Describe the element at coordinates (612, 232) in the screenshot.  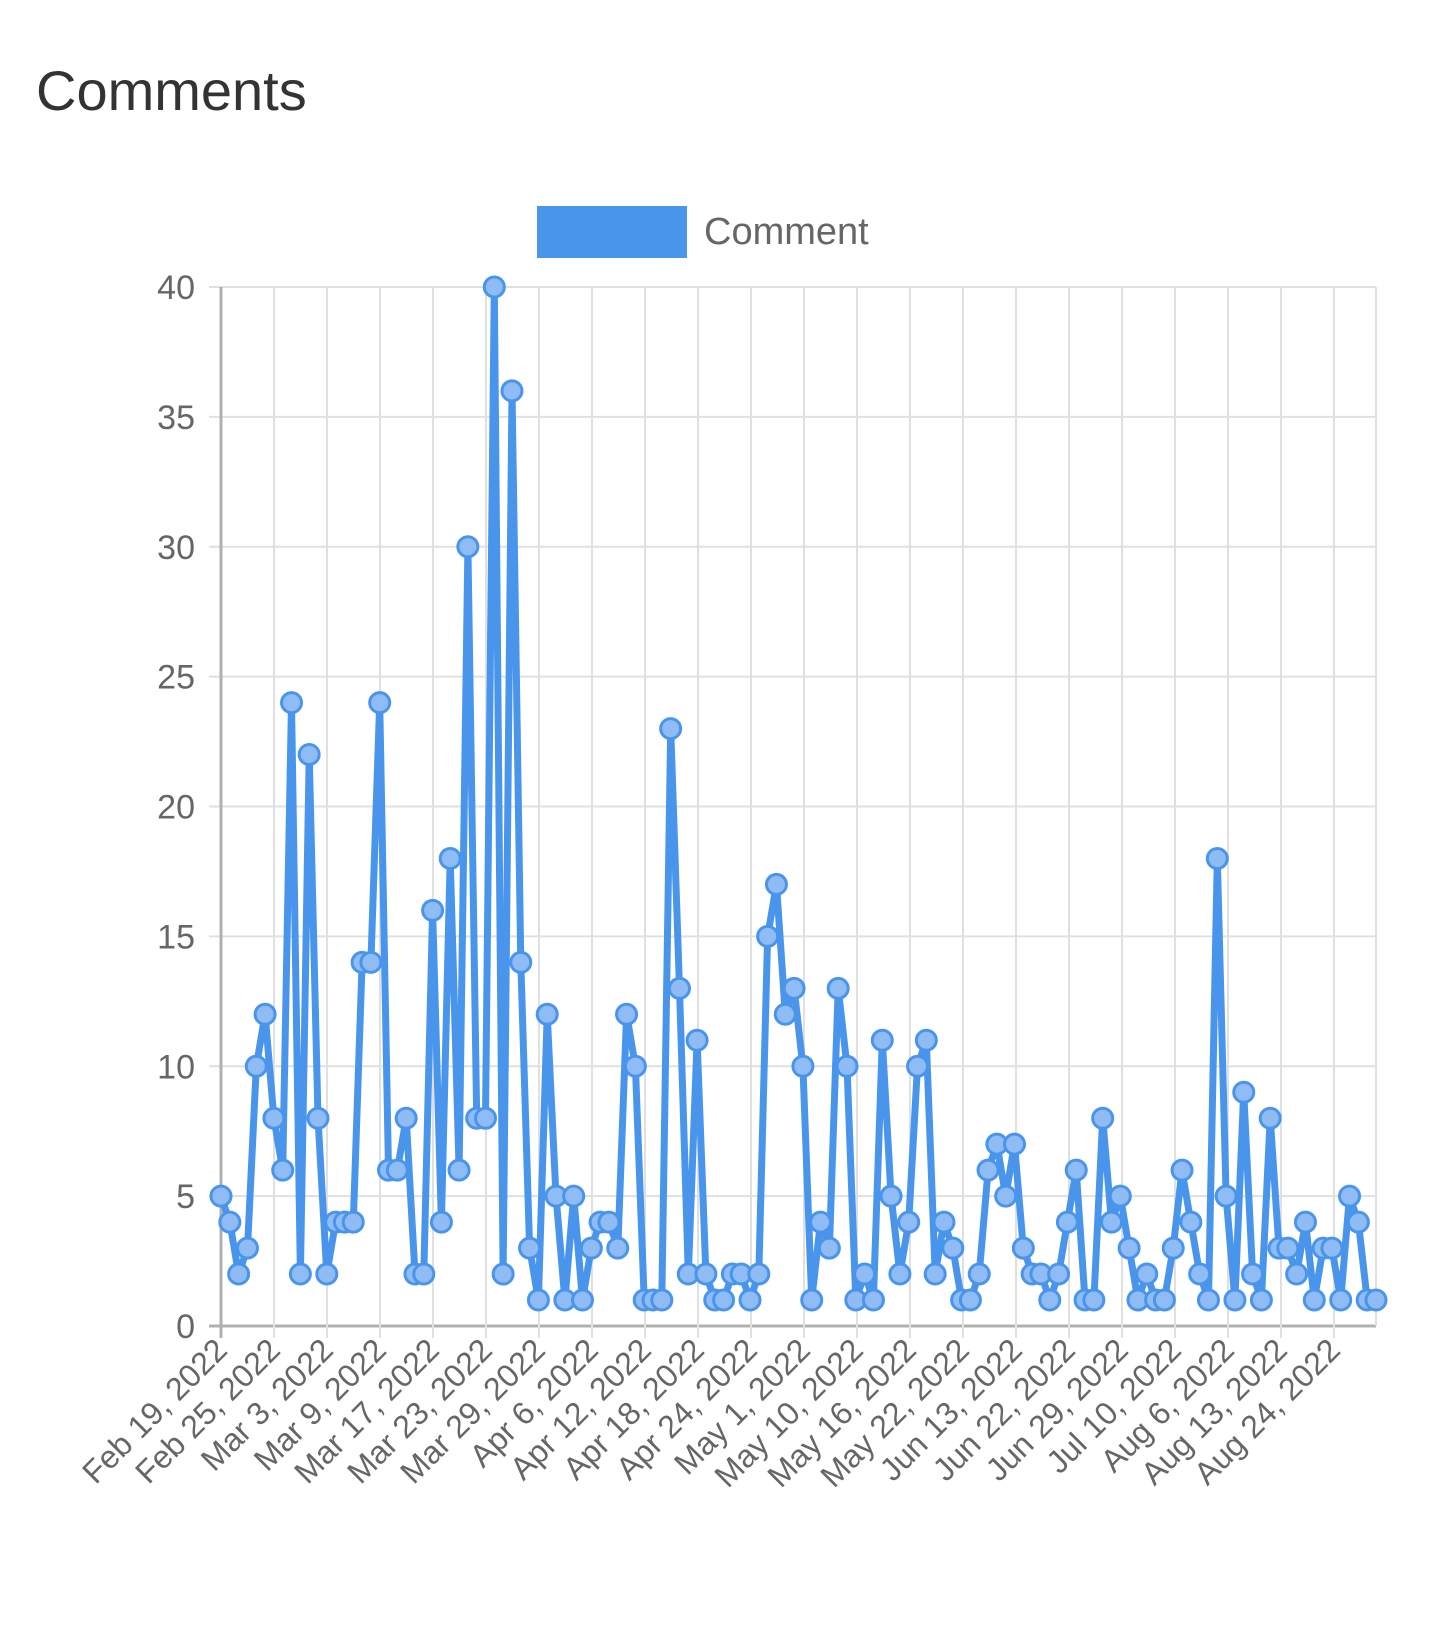
I see `legend-swatch` at that location.